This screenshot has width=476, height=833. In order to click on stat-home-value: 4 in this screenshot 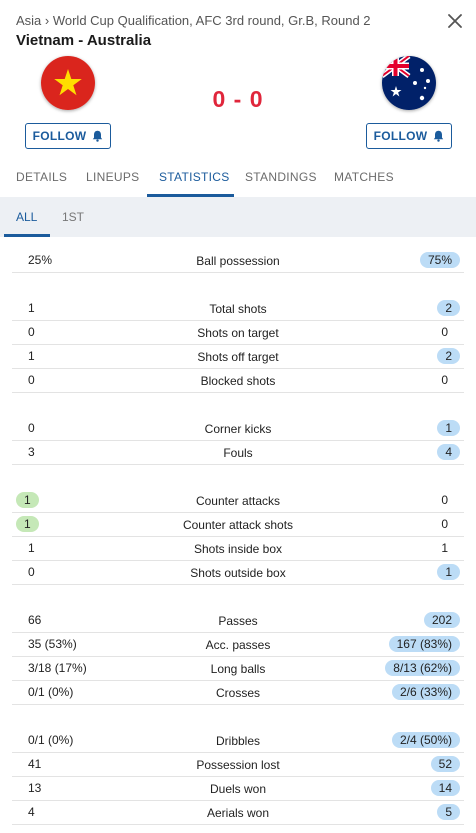, I will do `click(31, 812)`.